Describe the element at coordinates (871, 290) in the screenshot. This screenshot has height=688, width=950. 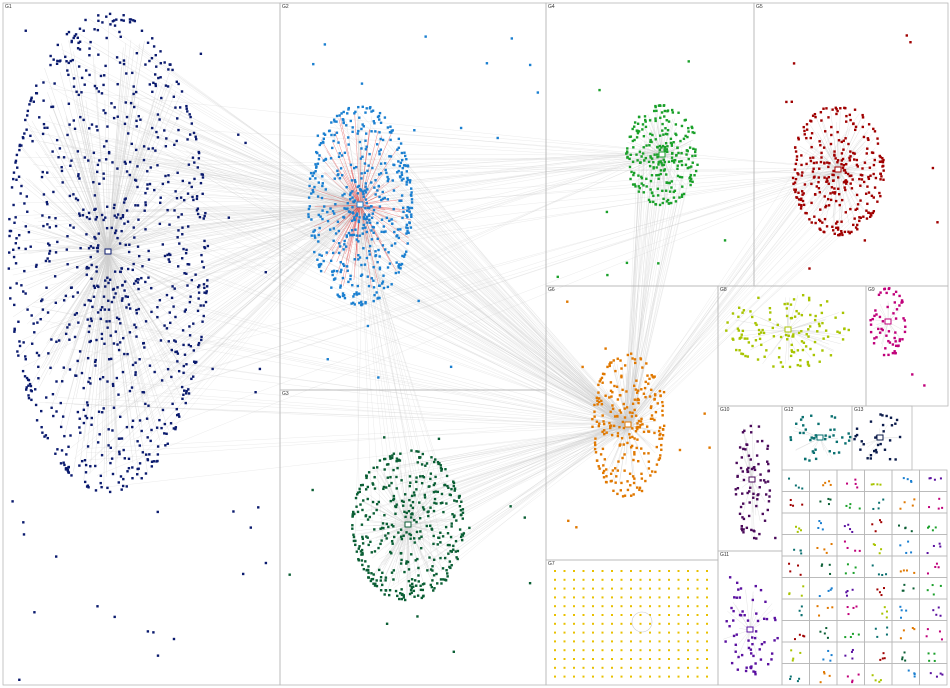
I see `group-label: G9` at that location.